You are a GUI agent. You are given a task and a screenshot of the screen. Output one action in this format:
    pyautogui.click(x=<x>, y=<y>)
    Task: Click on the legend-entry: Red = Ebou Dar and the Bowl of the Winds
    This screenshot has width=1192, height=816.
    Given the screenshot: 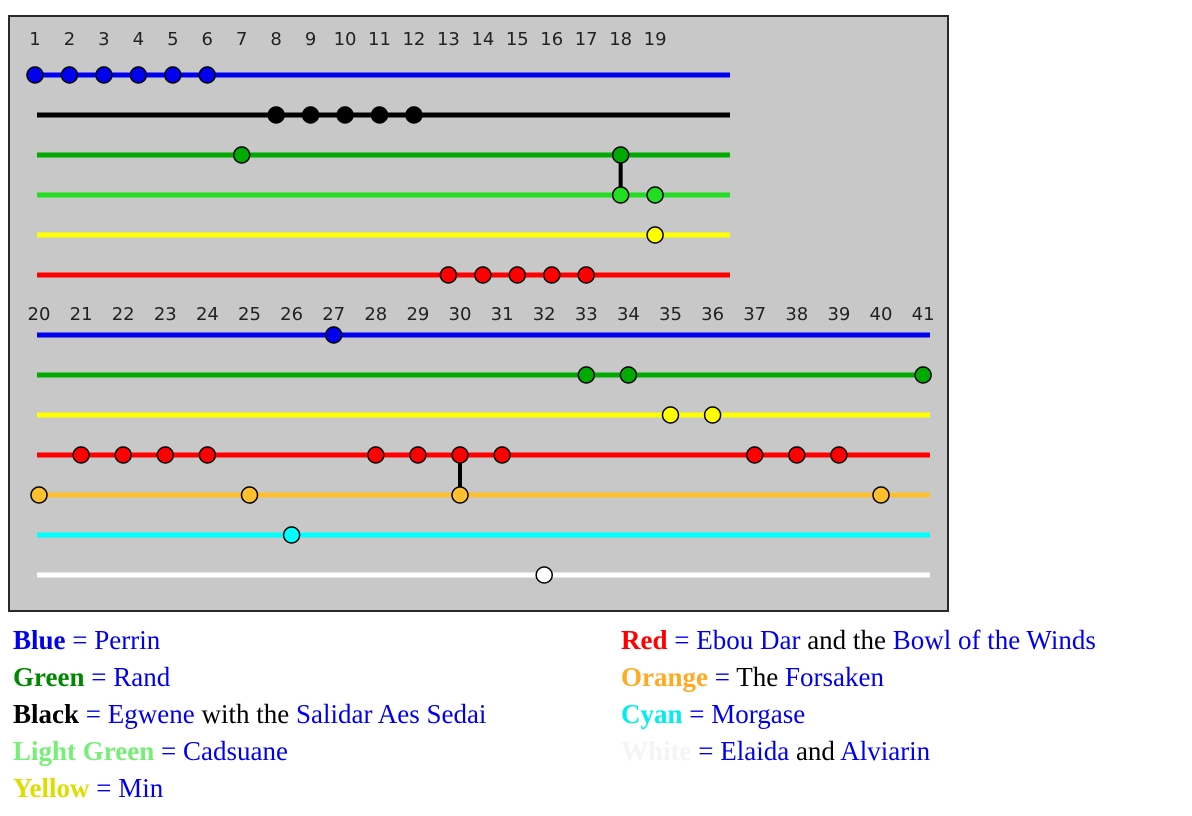 What is the action you would take?
    pyautogui.click(x=858, y=640)
    